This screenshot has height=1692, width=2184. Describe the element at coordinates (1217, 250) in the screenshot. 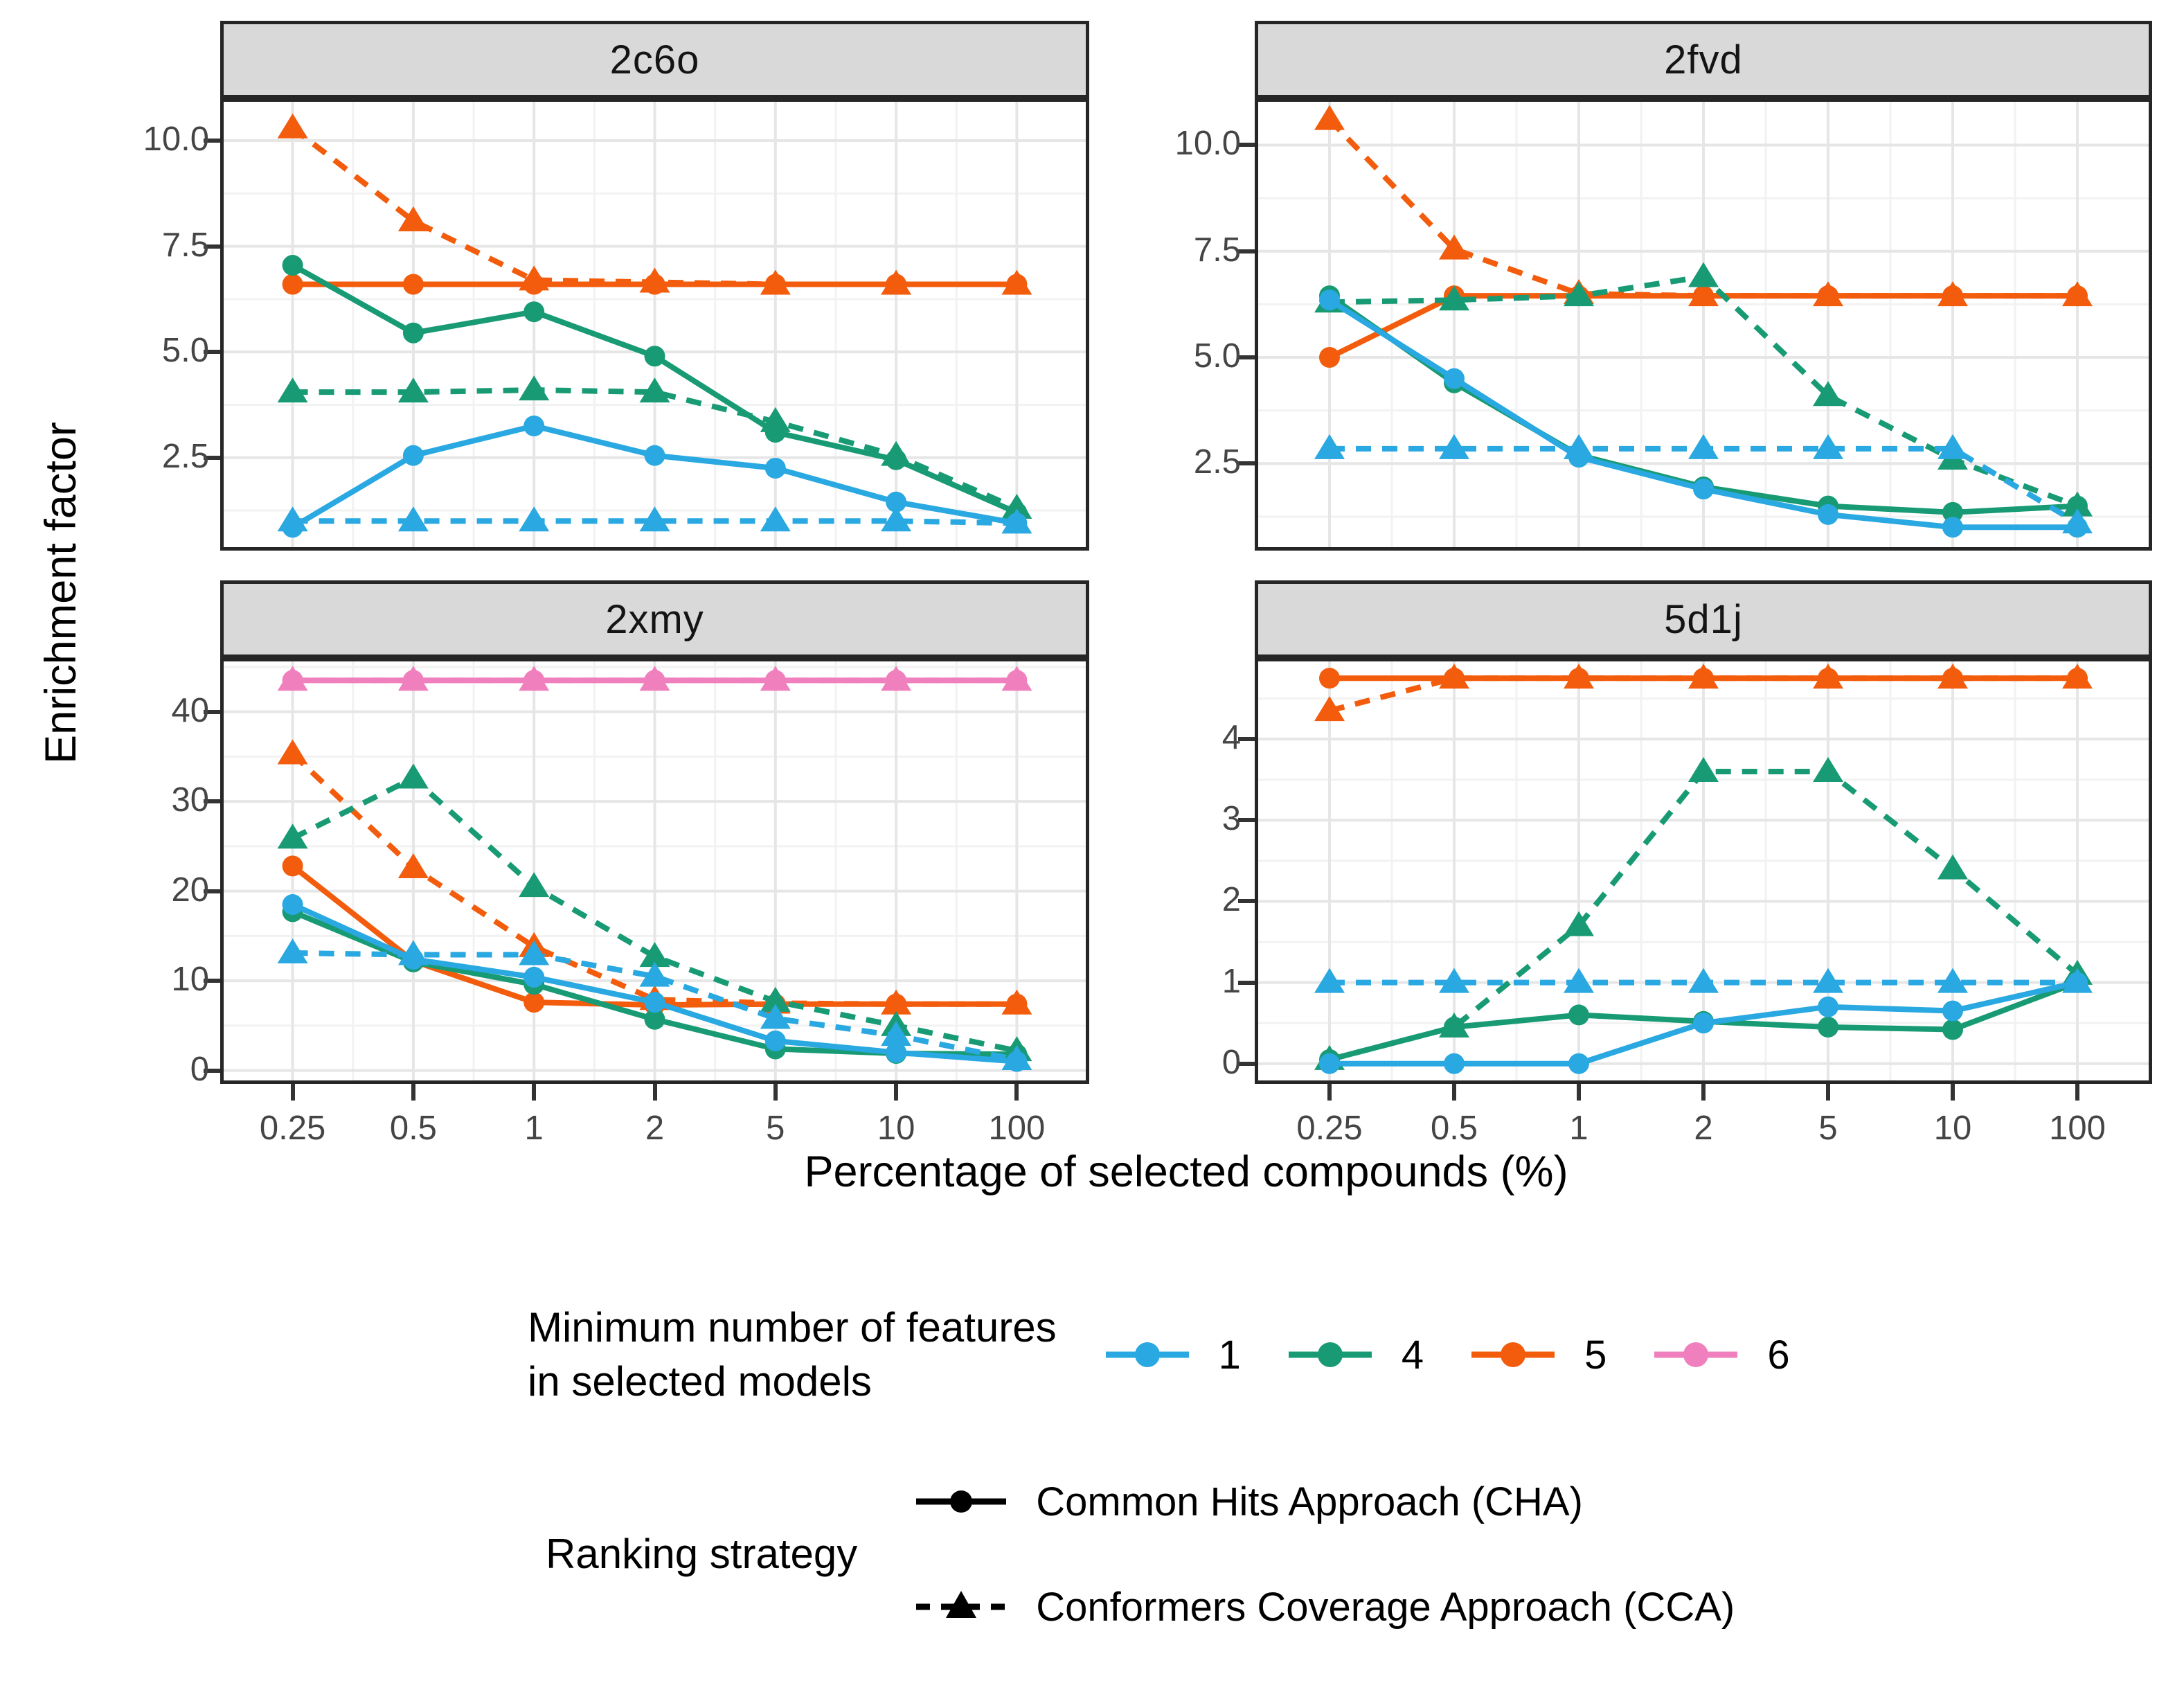

I see `y-tick-label: 7.5` at that location.